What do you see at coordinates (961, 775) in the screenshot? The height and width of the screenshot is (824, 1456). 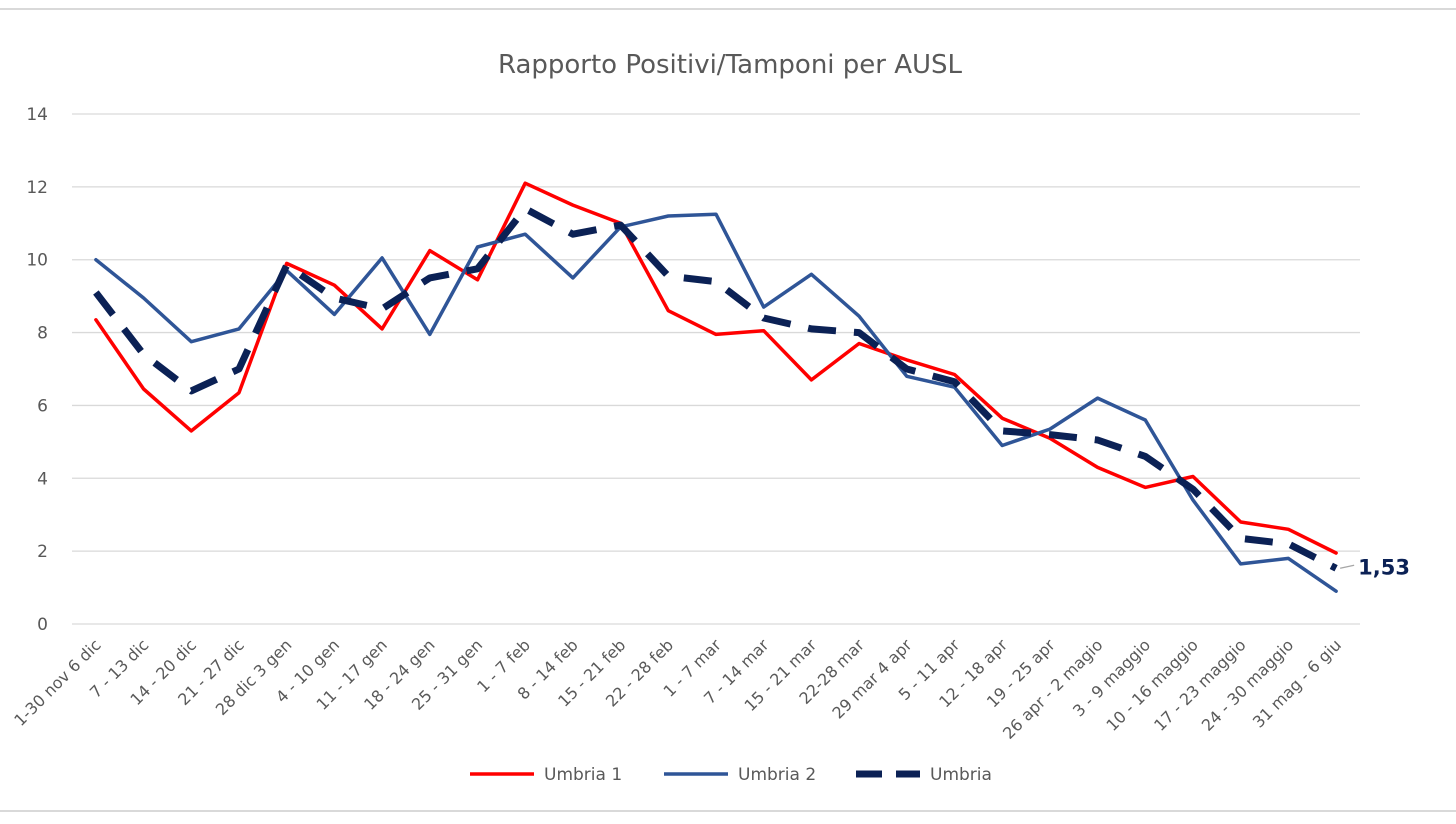 I see `legend-label: Umbria` at bounding box center [961, 775].